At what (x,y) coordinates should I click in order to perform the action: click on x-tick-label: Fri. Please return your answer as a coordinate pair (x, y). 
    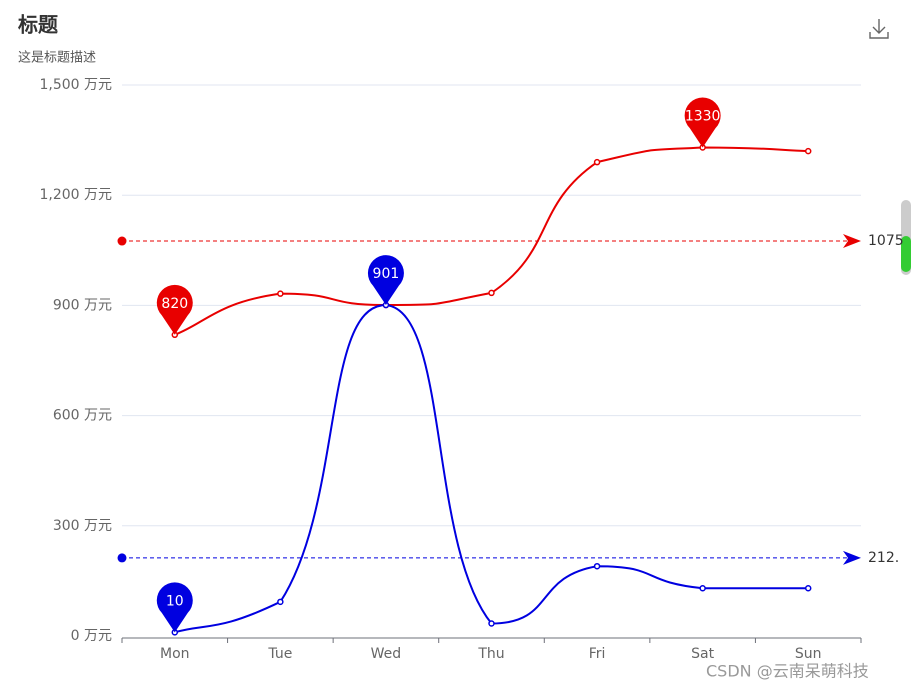
    Looking at the image, I should click on (597, 654).